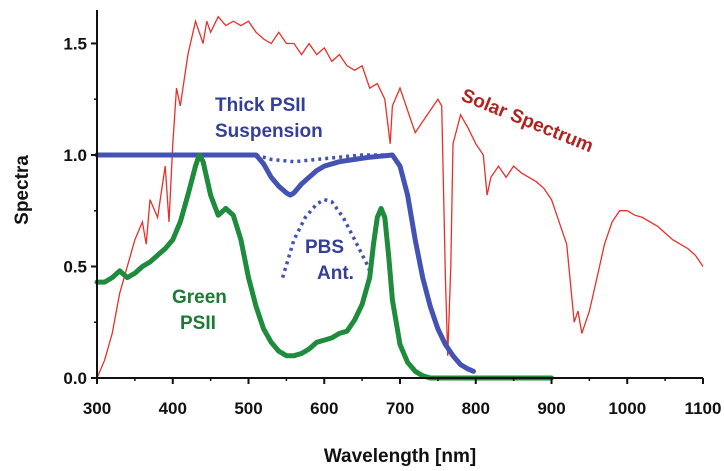  Describe the element at coordinates (22, 190) in the screenshot. I see `y-axis-title: Spectra` at that location.